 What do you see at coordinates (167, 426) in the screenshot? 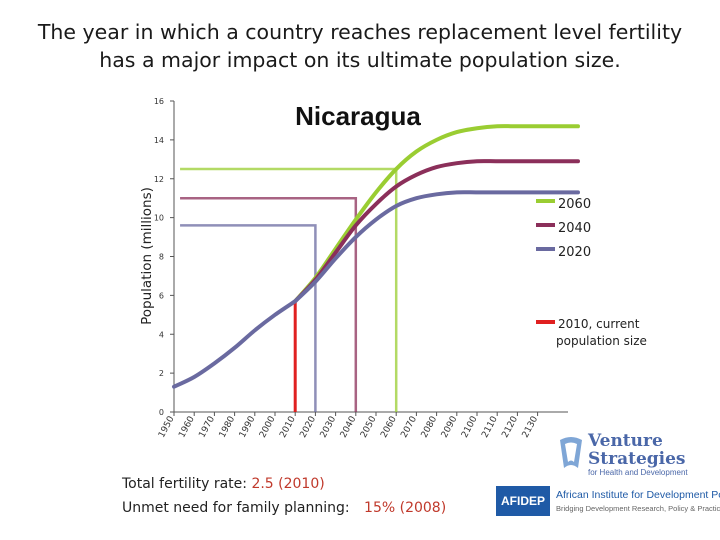
I see `x-tick-label: 1950` at bounding box center [167, 426].